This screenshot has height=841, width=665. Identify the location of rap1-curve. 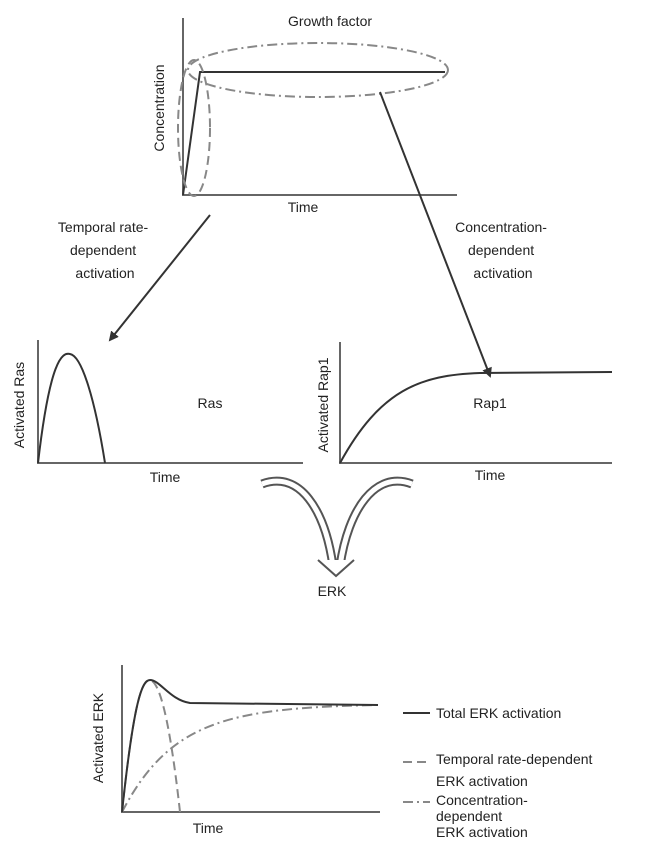
(476, 417).